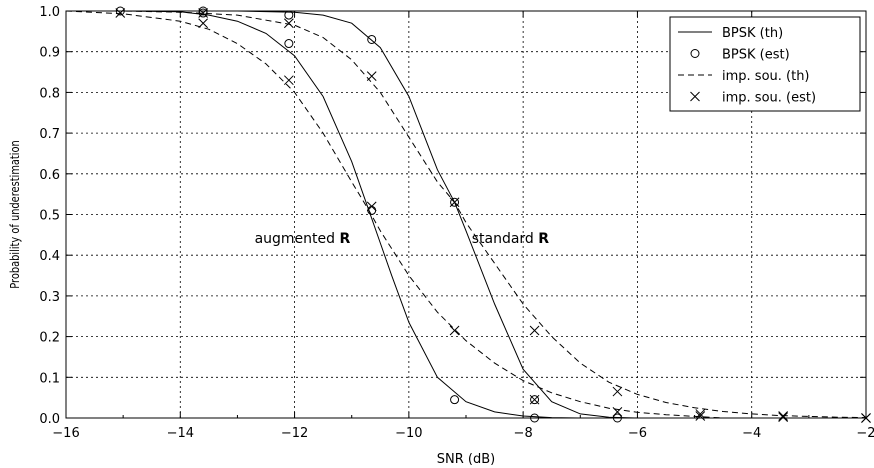 The image size is (874, 468). Describe the element at coordinates (49, 297) in the screenshot. I see `y-tick-label: 0.3` at that location.